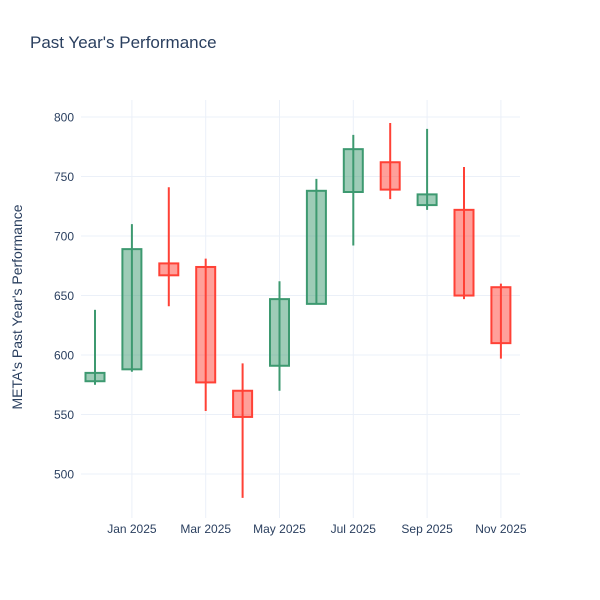  What do you see at coordinates (64, 237) in the screenshot?
I see `y-tick-label: 700` at bounding box center [64, 237].